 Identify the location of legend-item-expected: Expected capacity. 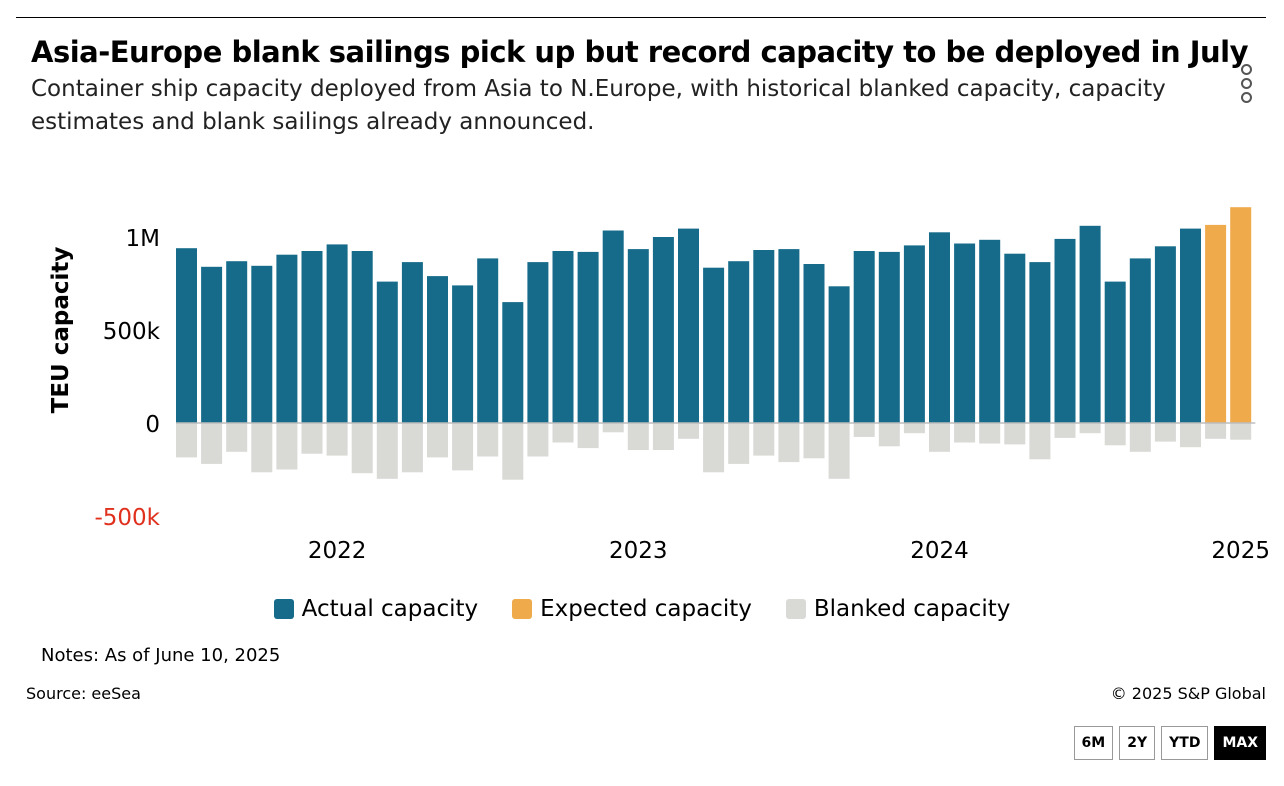
(632, 609).